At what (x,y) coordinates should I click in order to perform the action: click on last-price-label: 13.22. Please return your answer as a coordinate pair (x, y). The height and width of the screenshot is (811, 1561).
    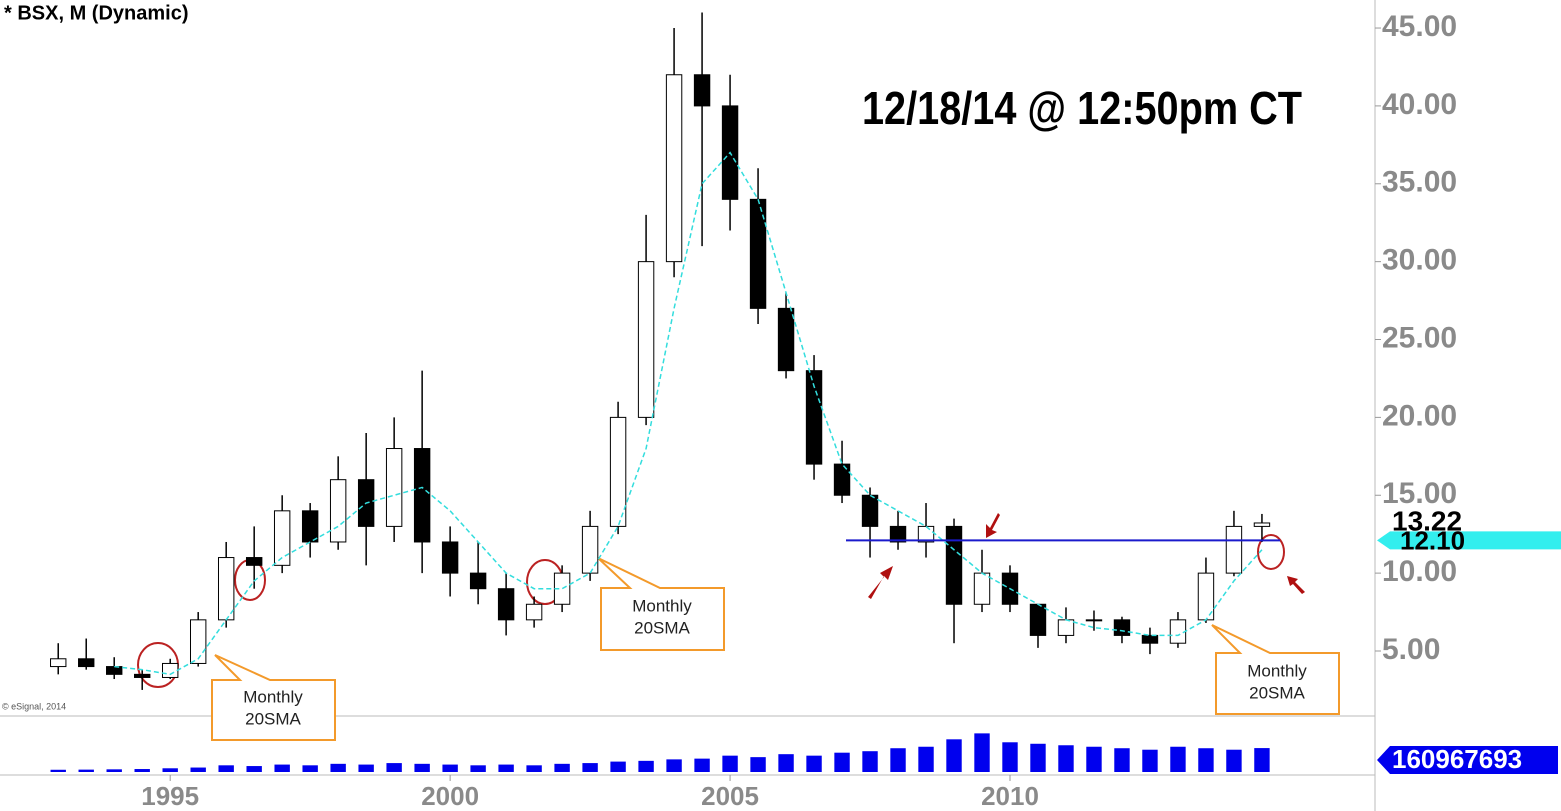
    Looking at the image, I should click on (1427, 520).